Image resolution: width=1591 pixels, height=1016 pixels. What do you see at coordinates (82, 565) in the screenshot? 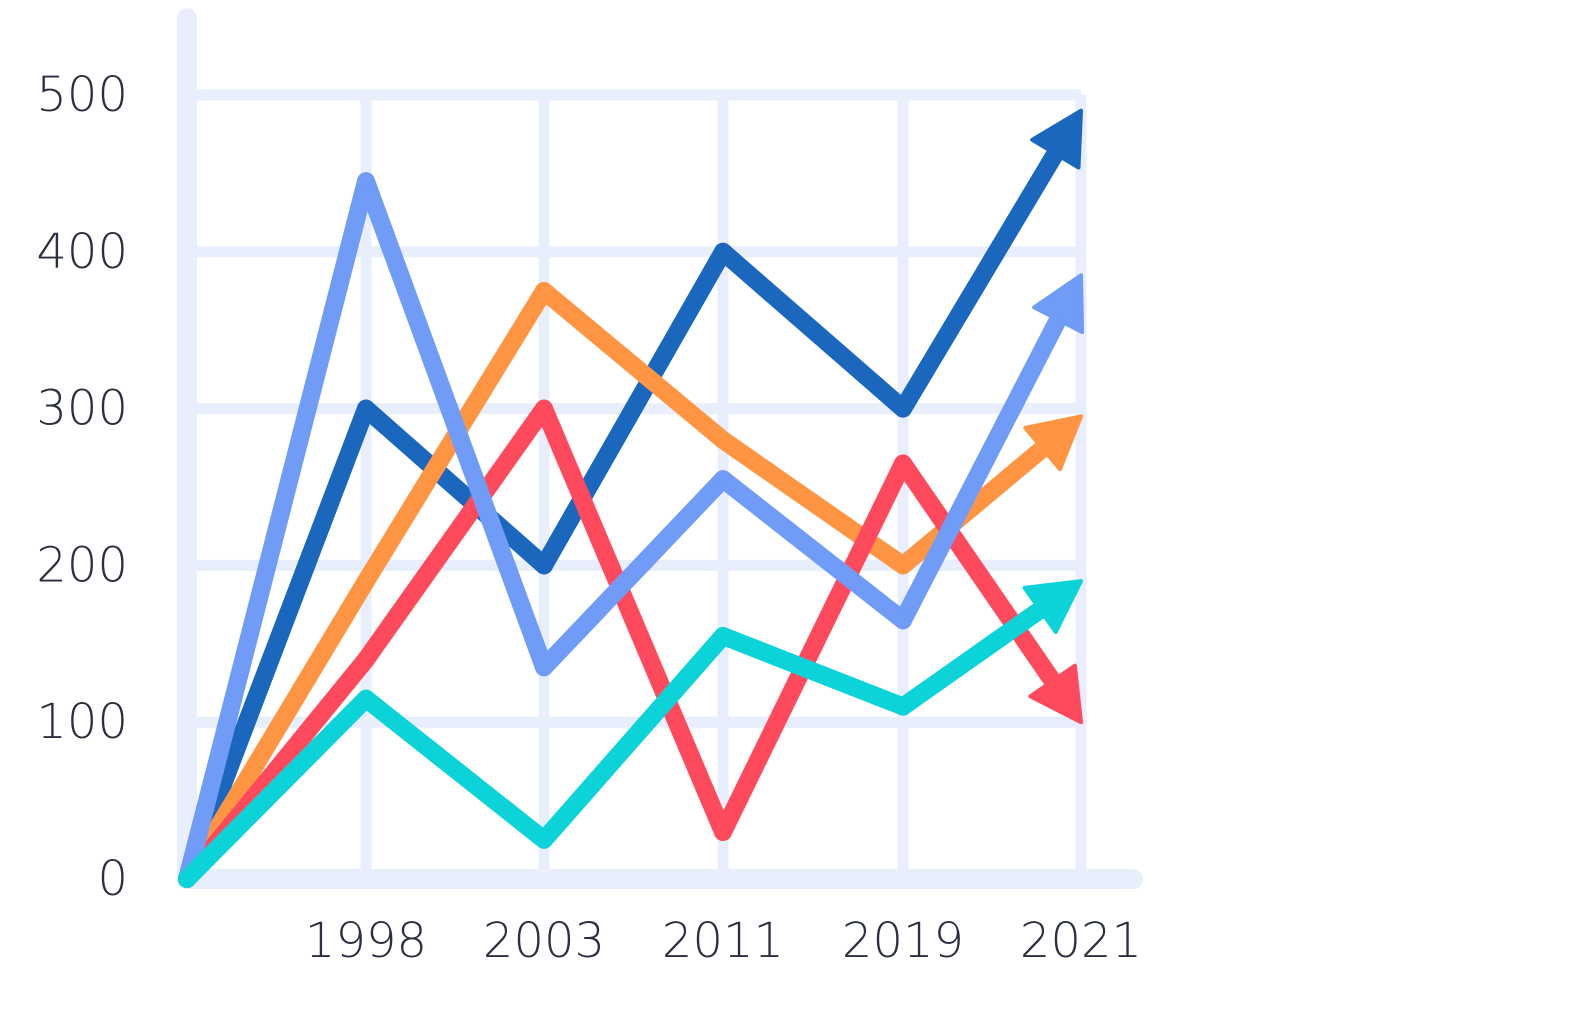
I see `y-tick-label: 200` at bounding box center [82, 565].